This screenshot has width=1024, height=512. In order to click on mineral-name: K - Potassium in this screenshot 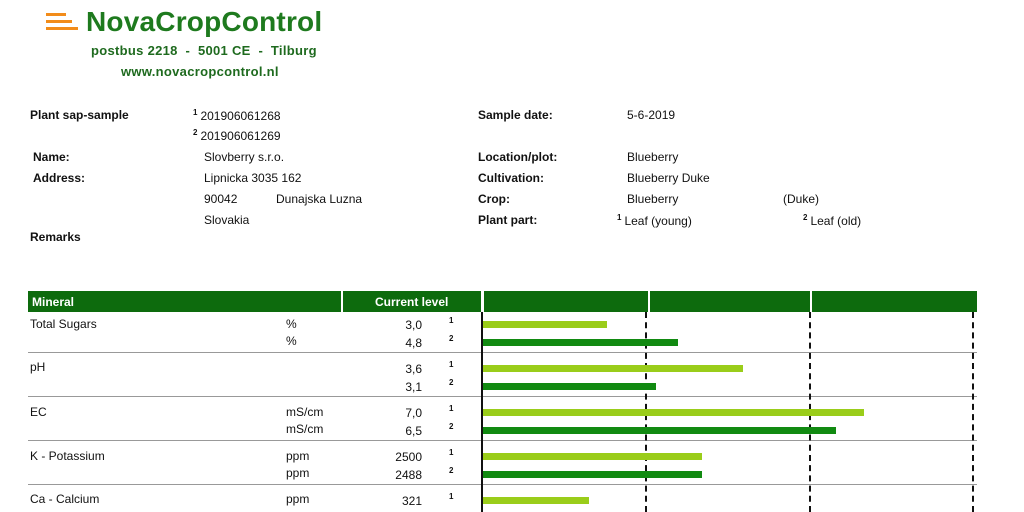, I will do `click(67, 456)`.